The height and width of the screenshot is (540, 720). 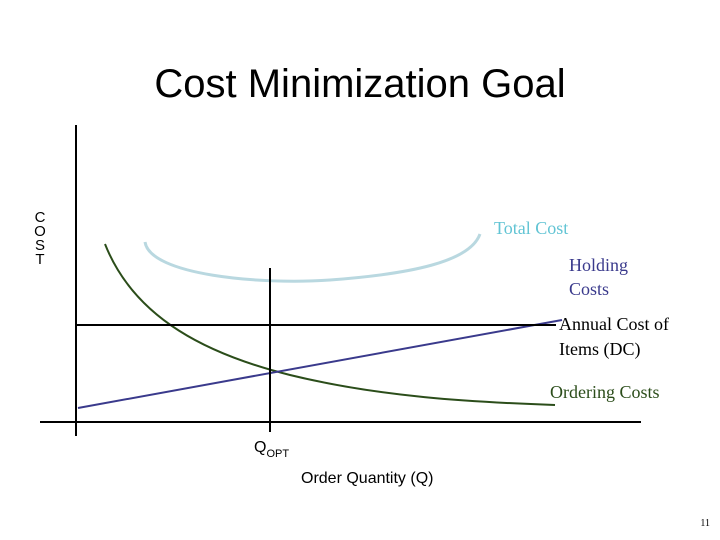 What do you see at coordinates (359, 84) in the screenshot?
I see `slide-title: Cost Minimization Goal` at bounding box center [359, 84].